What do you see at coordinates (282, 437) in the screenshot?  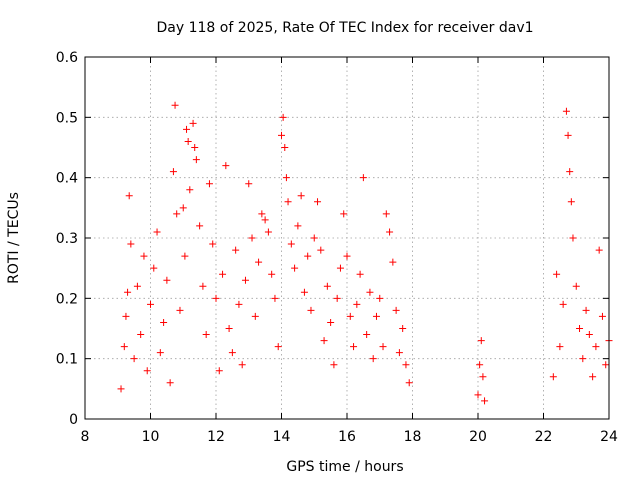 I see `x-tick-label: 14` at bounding box center [282, 437].